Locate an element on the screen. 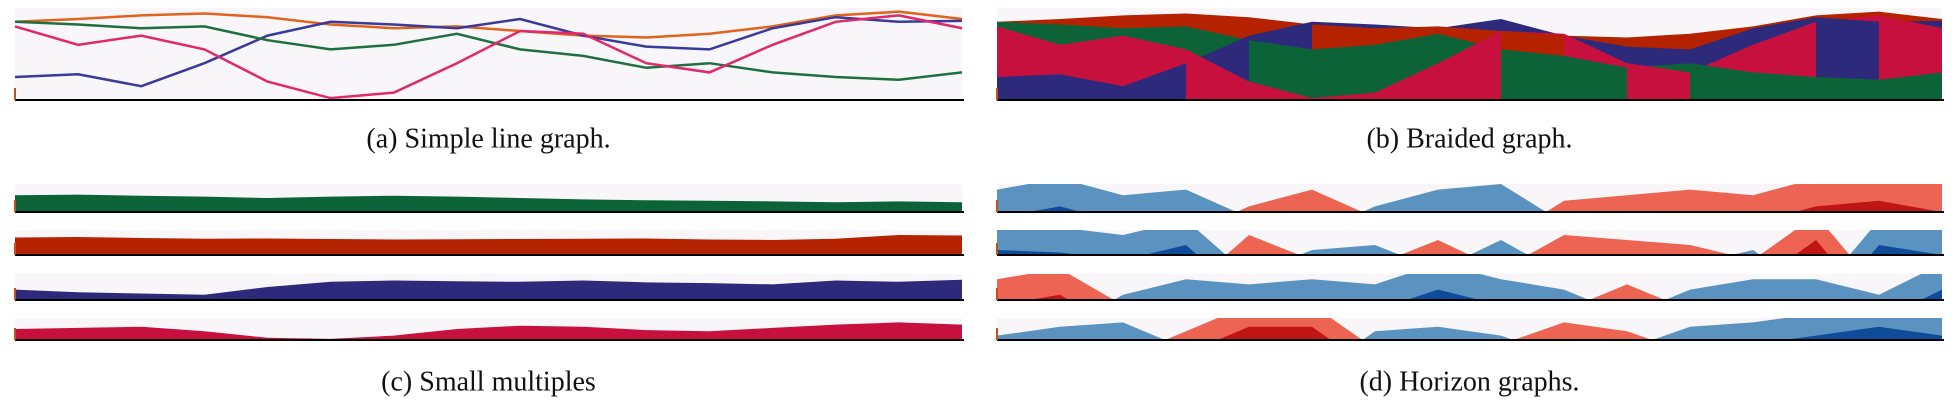  plot-background is located at coordinates (488, 54).